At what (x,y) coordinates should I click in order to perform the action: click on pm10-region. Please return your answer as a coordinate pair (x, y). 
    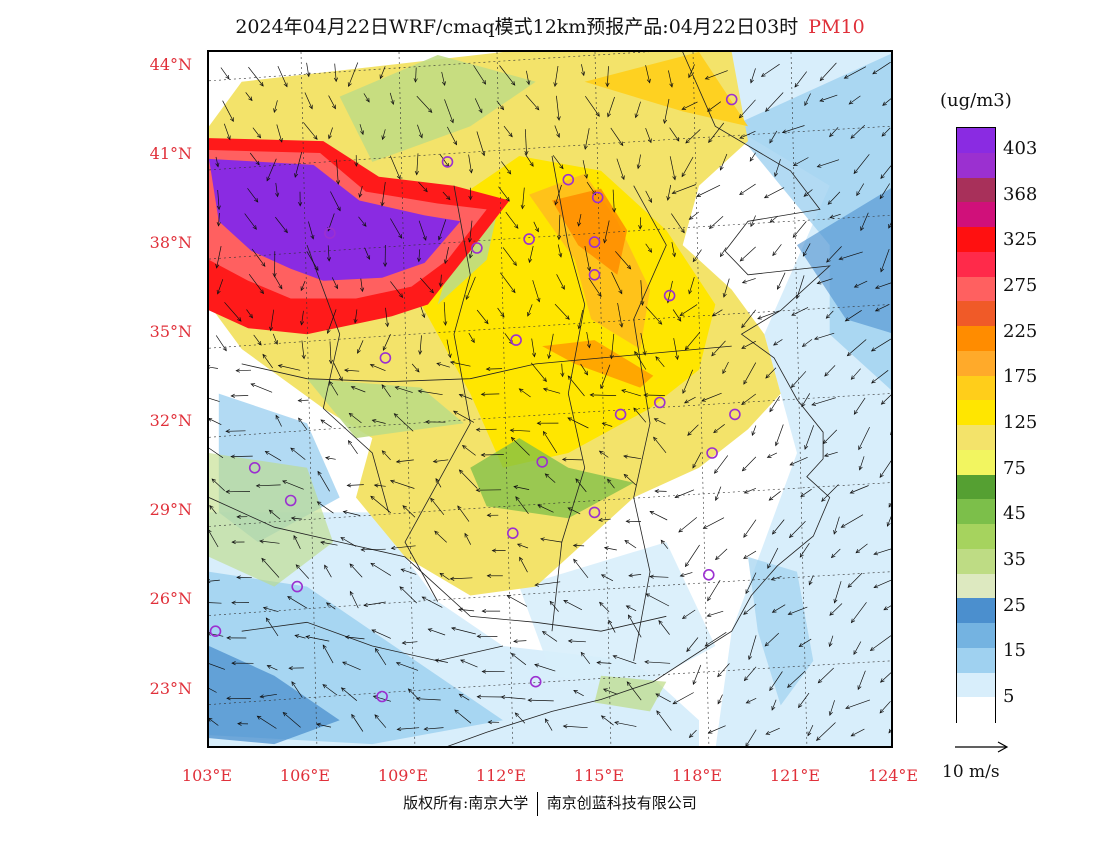
    Looking at the image, I should click on (781, 631).